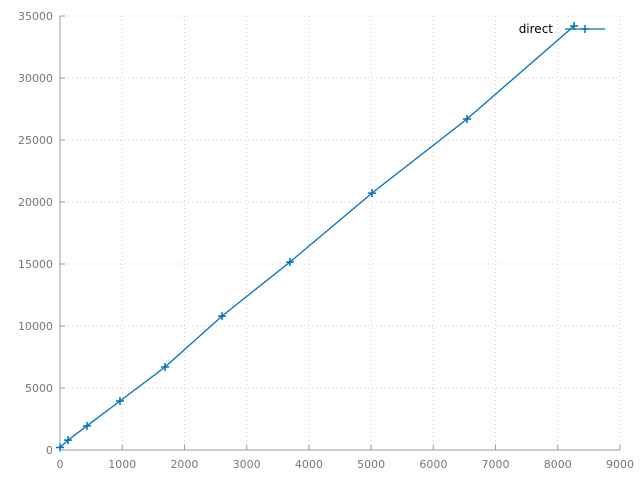 This screenshot has height=480, width=640. I want to click on x-tick-label: 1000, so click(122, 464).